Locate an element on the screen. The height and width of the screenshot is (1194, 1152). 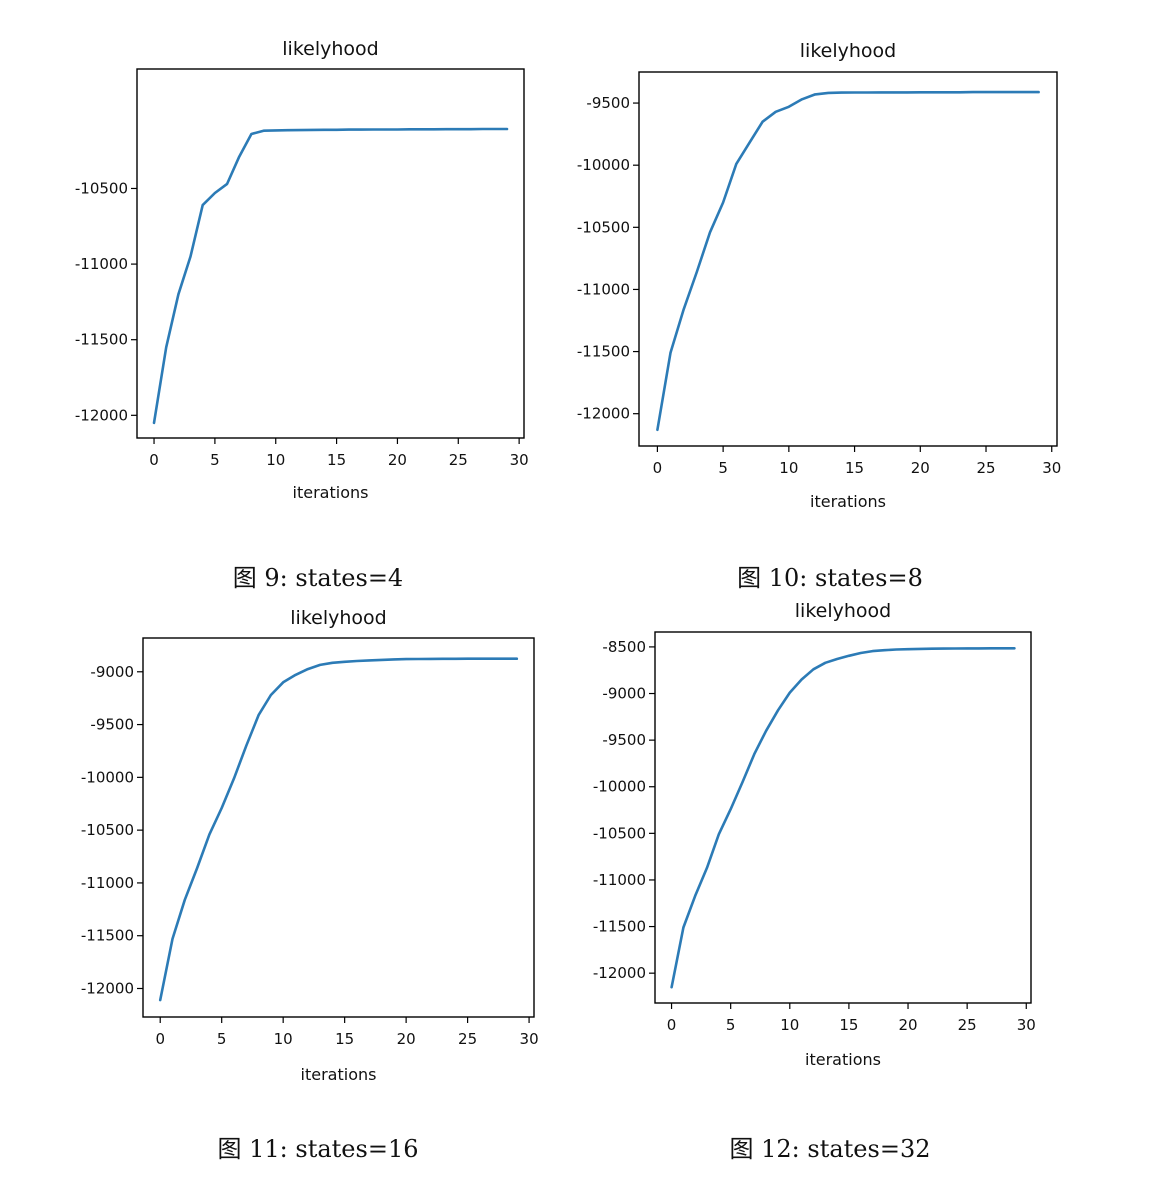
y-tick-label: -11500 is located at coordinates (107, 936).